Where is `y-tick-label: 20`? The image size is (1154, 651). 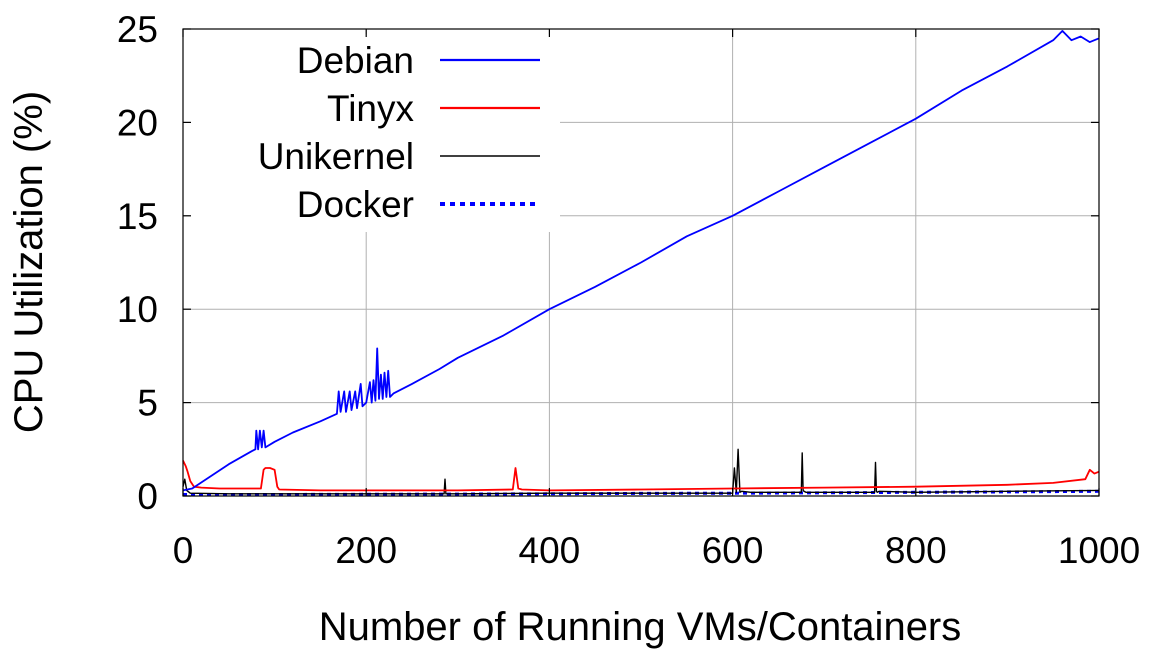 y-tick-label: 20 is located at coordinates (137, 122).